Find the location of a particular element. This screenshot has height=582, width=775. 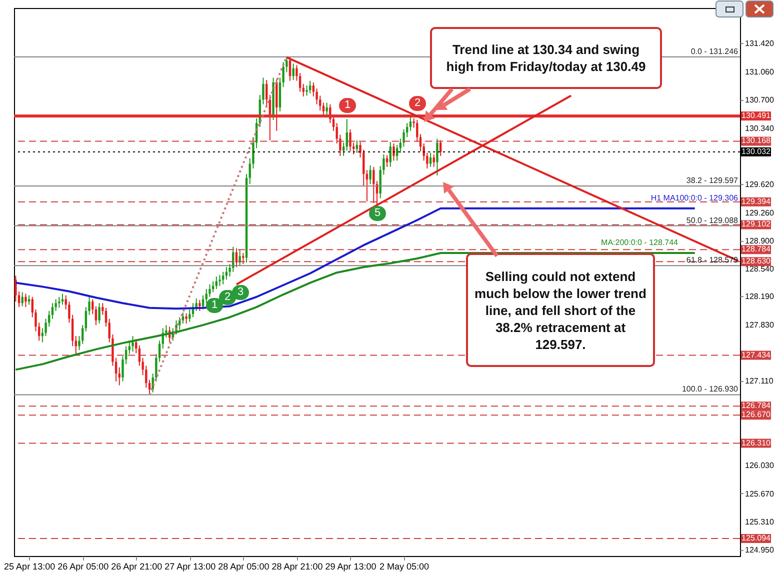

annotation: 0.0 - 131.246 is located at coordinates (714, 51).